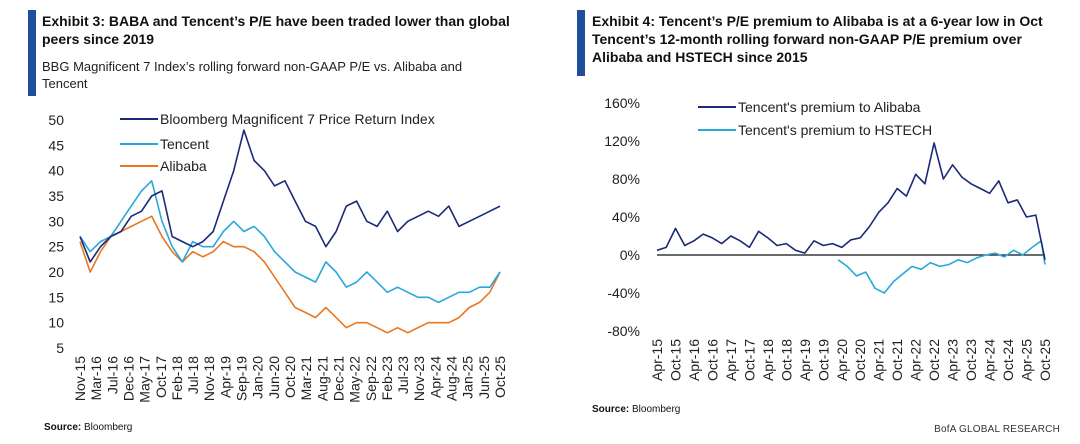 This screenshot has width=1080, height=444. What do you see at coordinates (851, 201) in the screenshot?
I see `premium-alibaba-line` at bounding box center [851, 201].